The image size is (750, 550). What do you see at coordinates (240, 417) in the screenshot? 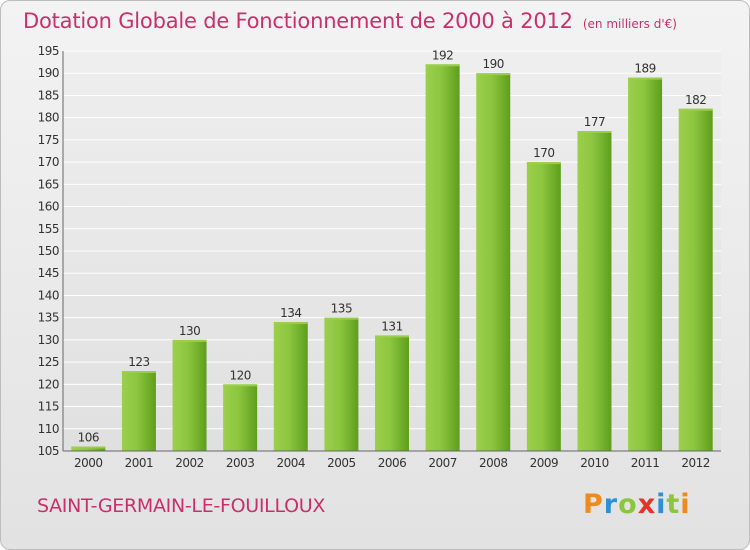
I see `bar-2003` at bounding box center [240, 417].